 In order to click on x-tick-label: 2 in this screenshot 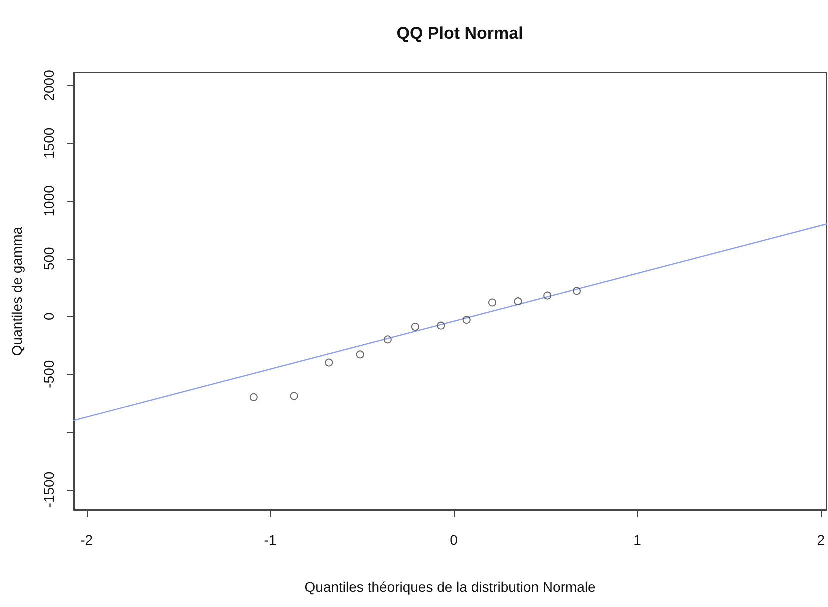, I will do `click(821, 540)`.